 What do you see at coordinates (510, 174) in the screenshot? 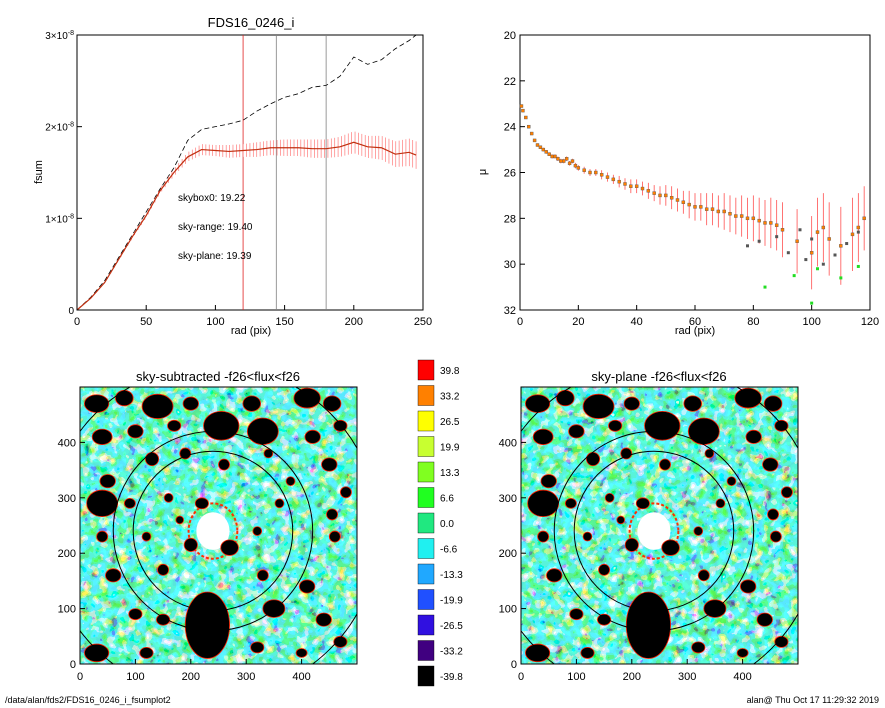
I see `y-tick-label: 26` at bounding box center [510, 174].